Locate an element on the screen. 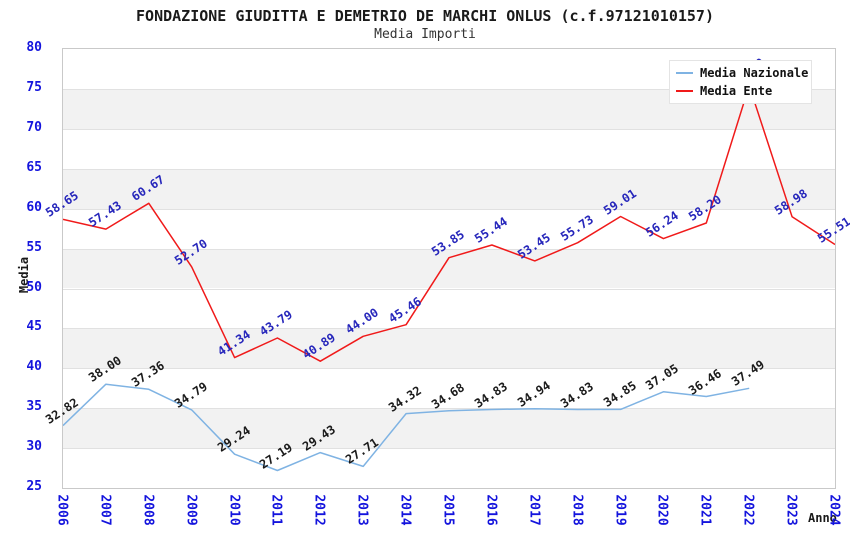  y-tick-label: 50 is located at coordinates (34, 287).